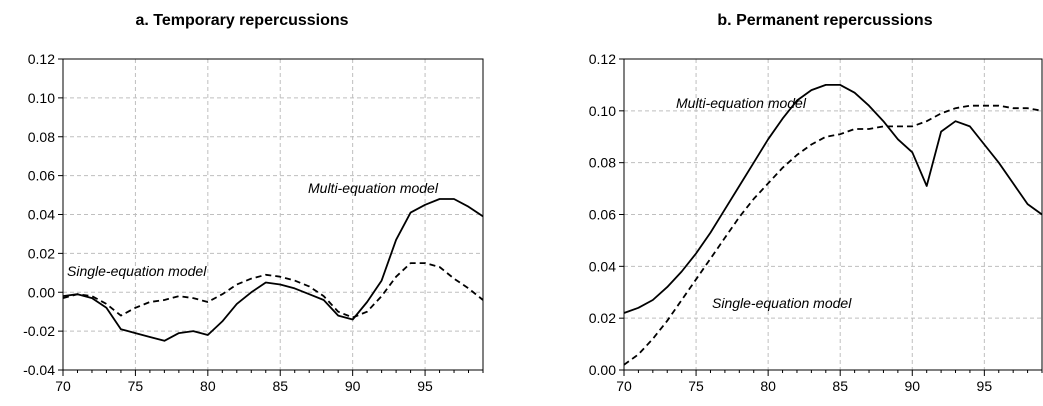 Image resolution: width=1043 pixels, height=406 pixels. Describe the element at coordinates (41, 253) in the screenshot. I see `panel-a-ytick-label: 0.02` at that location.